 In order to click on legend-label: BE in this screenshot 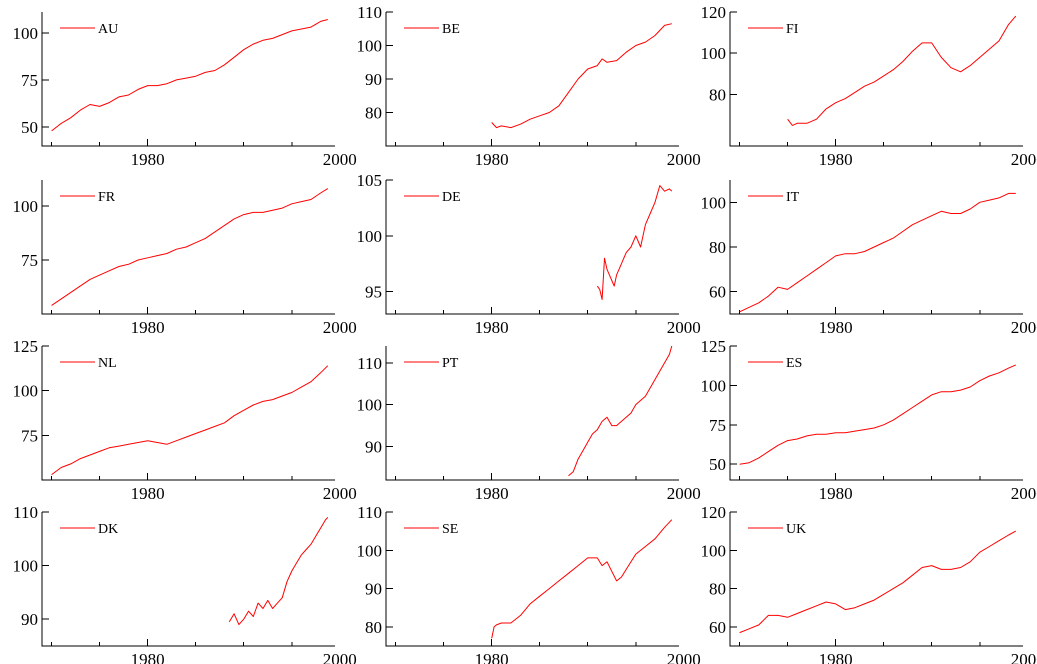, I will do `click(451, 29)`.